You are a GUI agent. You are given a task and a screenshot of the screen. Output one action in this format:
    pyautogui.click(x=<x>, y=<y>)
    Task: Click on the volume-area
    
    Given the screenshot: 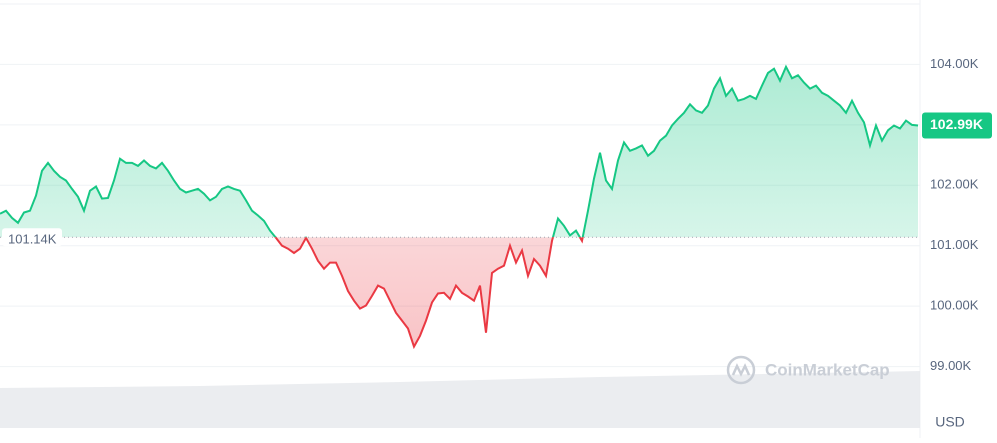 What is the action you would take?
    pyautogui.click(x=460, y=399)
    